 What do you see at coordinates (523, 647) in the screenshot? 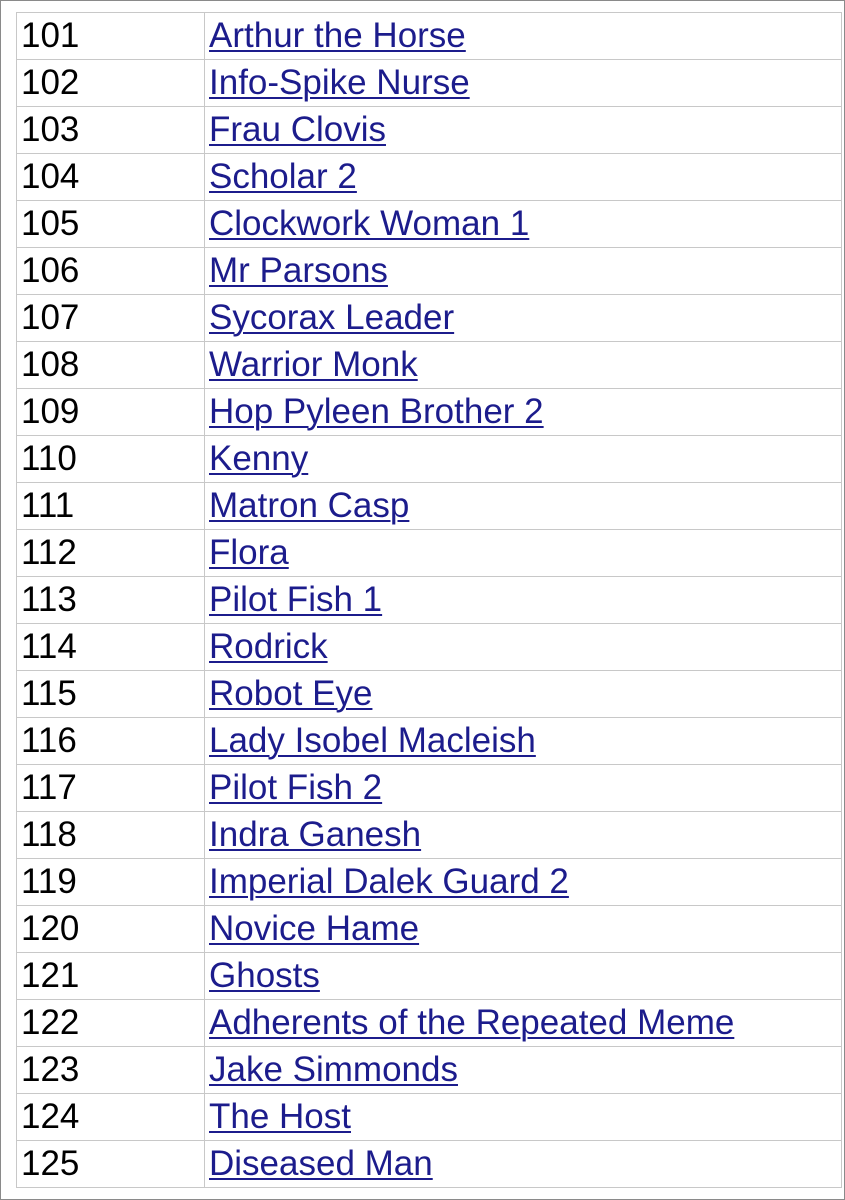
I see `name-cell: Rodrick` at bounding box center [523, 647].